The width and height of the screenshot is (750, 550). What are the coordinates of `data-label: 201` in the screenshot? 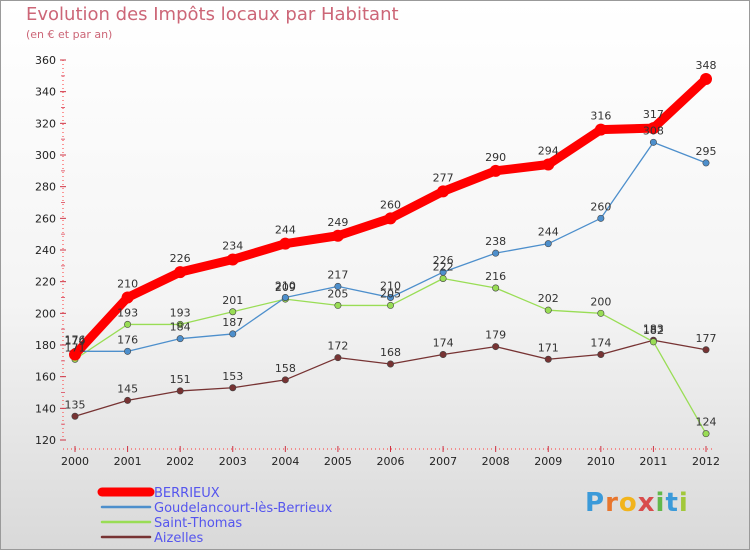 It's located at (232, 300).